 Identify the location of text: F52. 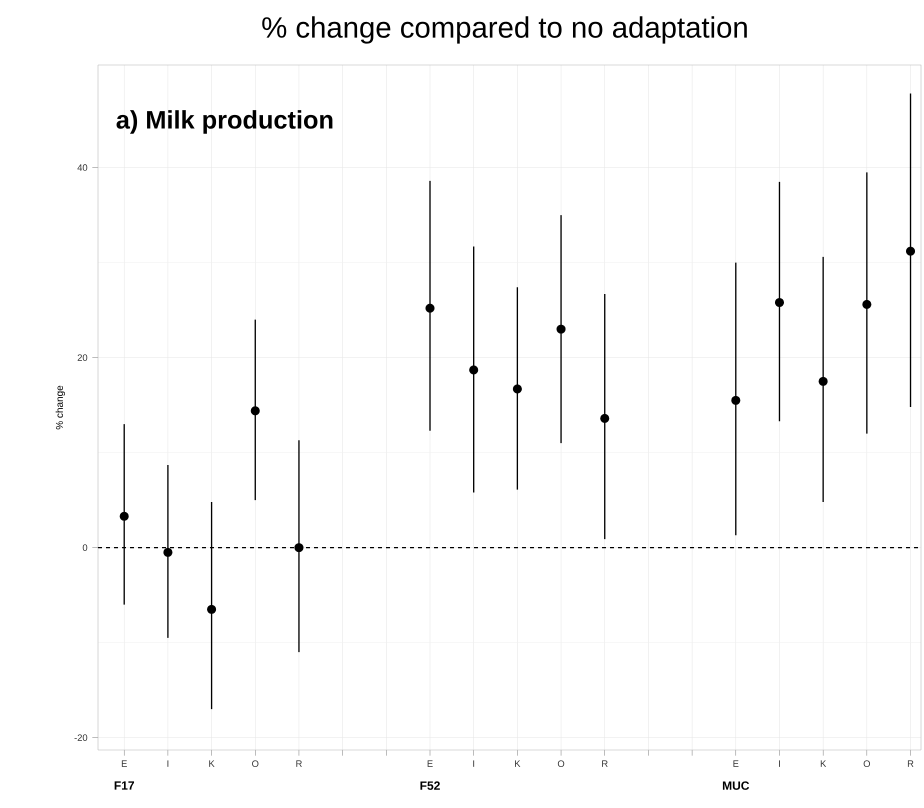
(430, 785).